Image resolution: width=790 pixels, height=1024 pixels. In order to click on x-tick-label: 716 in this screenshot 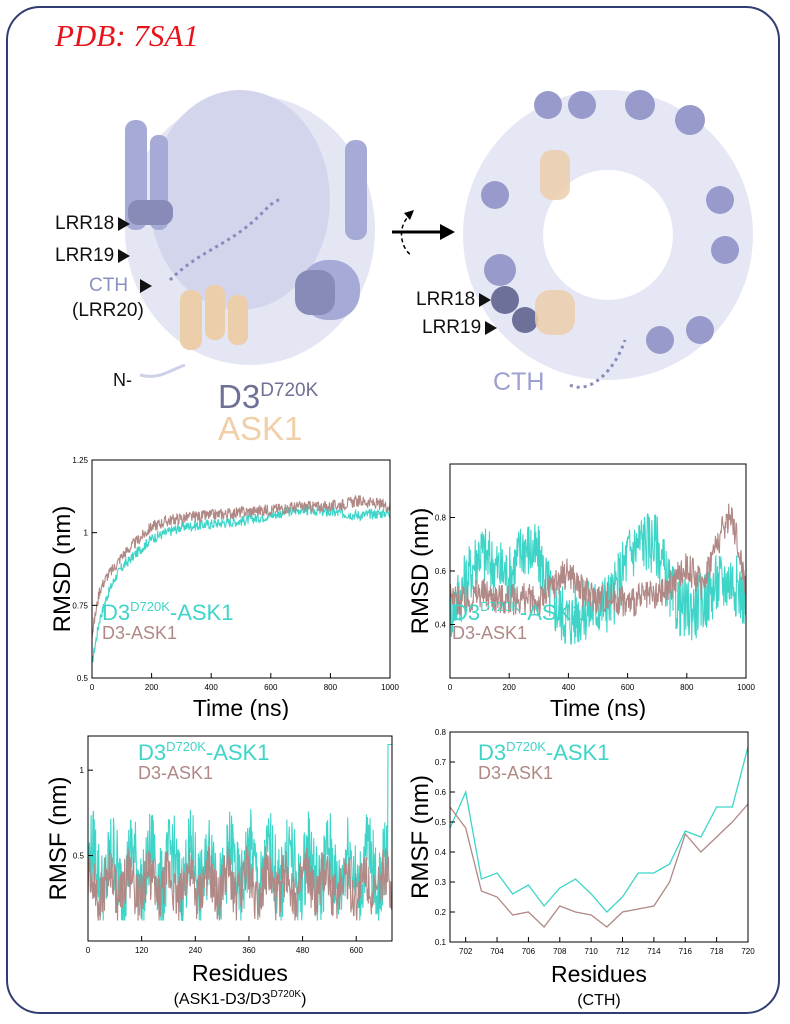, I will do `click(686, 951)`.